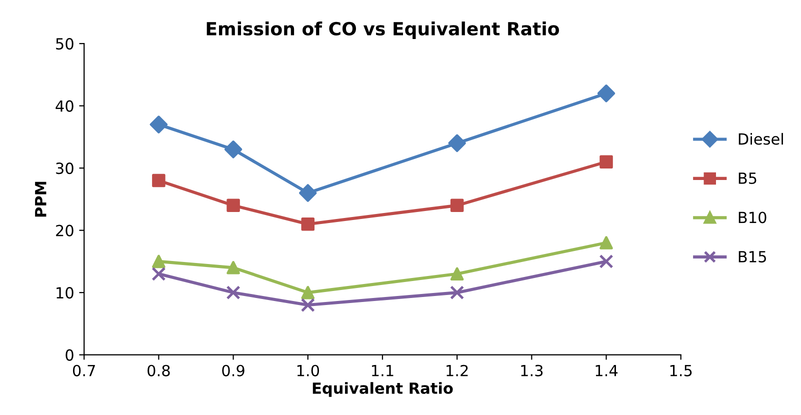 The height and width of the screenshot is (415, 801). What do you see at coordinates (159, 370) in the screenshot?
I see `x-tick-label: 0.8` at bounding box center [159, 370].